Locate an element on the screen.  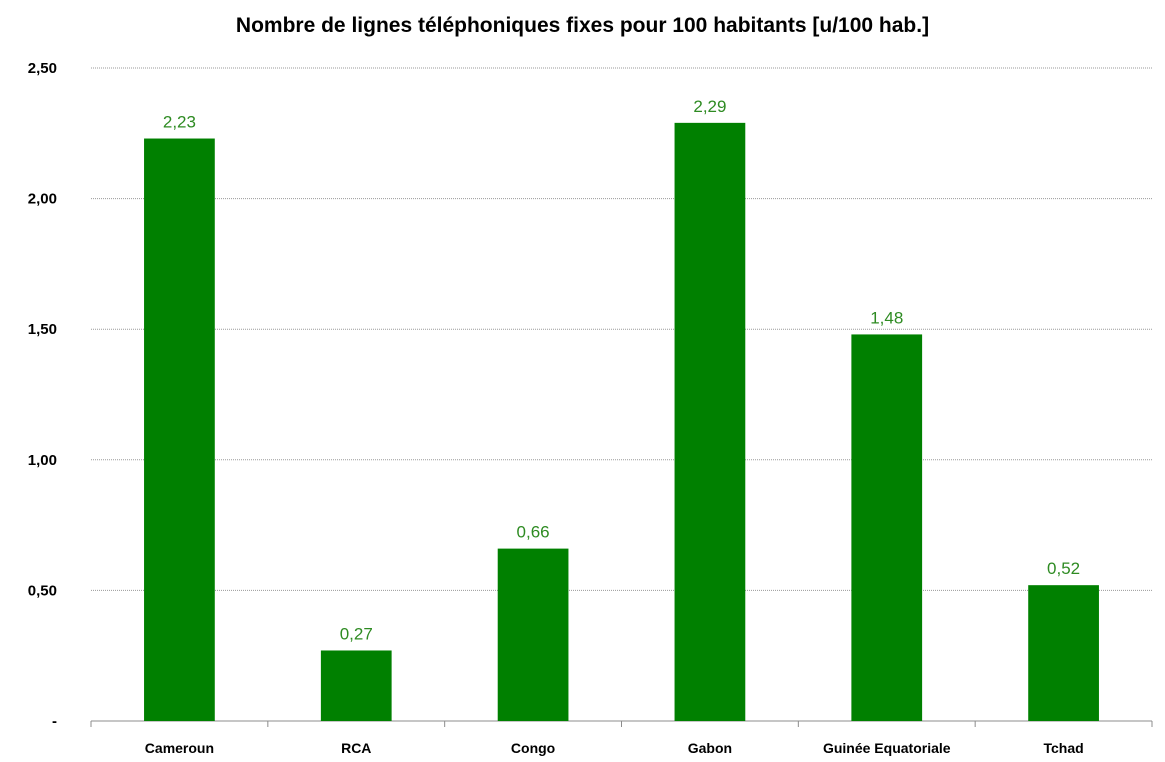
y-tick-label: 0,50 is located at coordinates (42, 590).